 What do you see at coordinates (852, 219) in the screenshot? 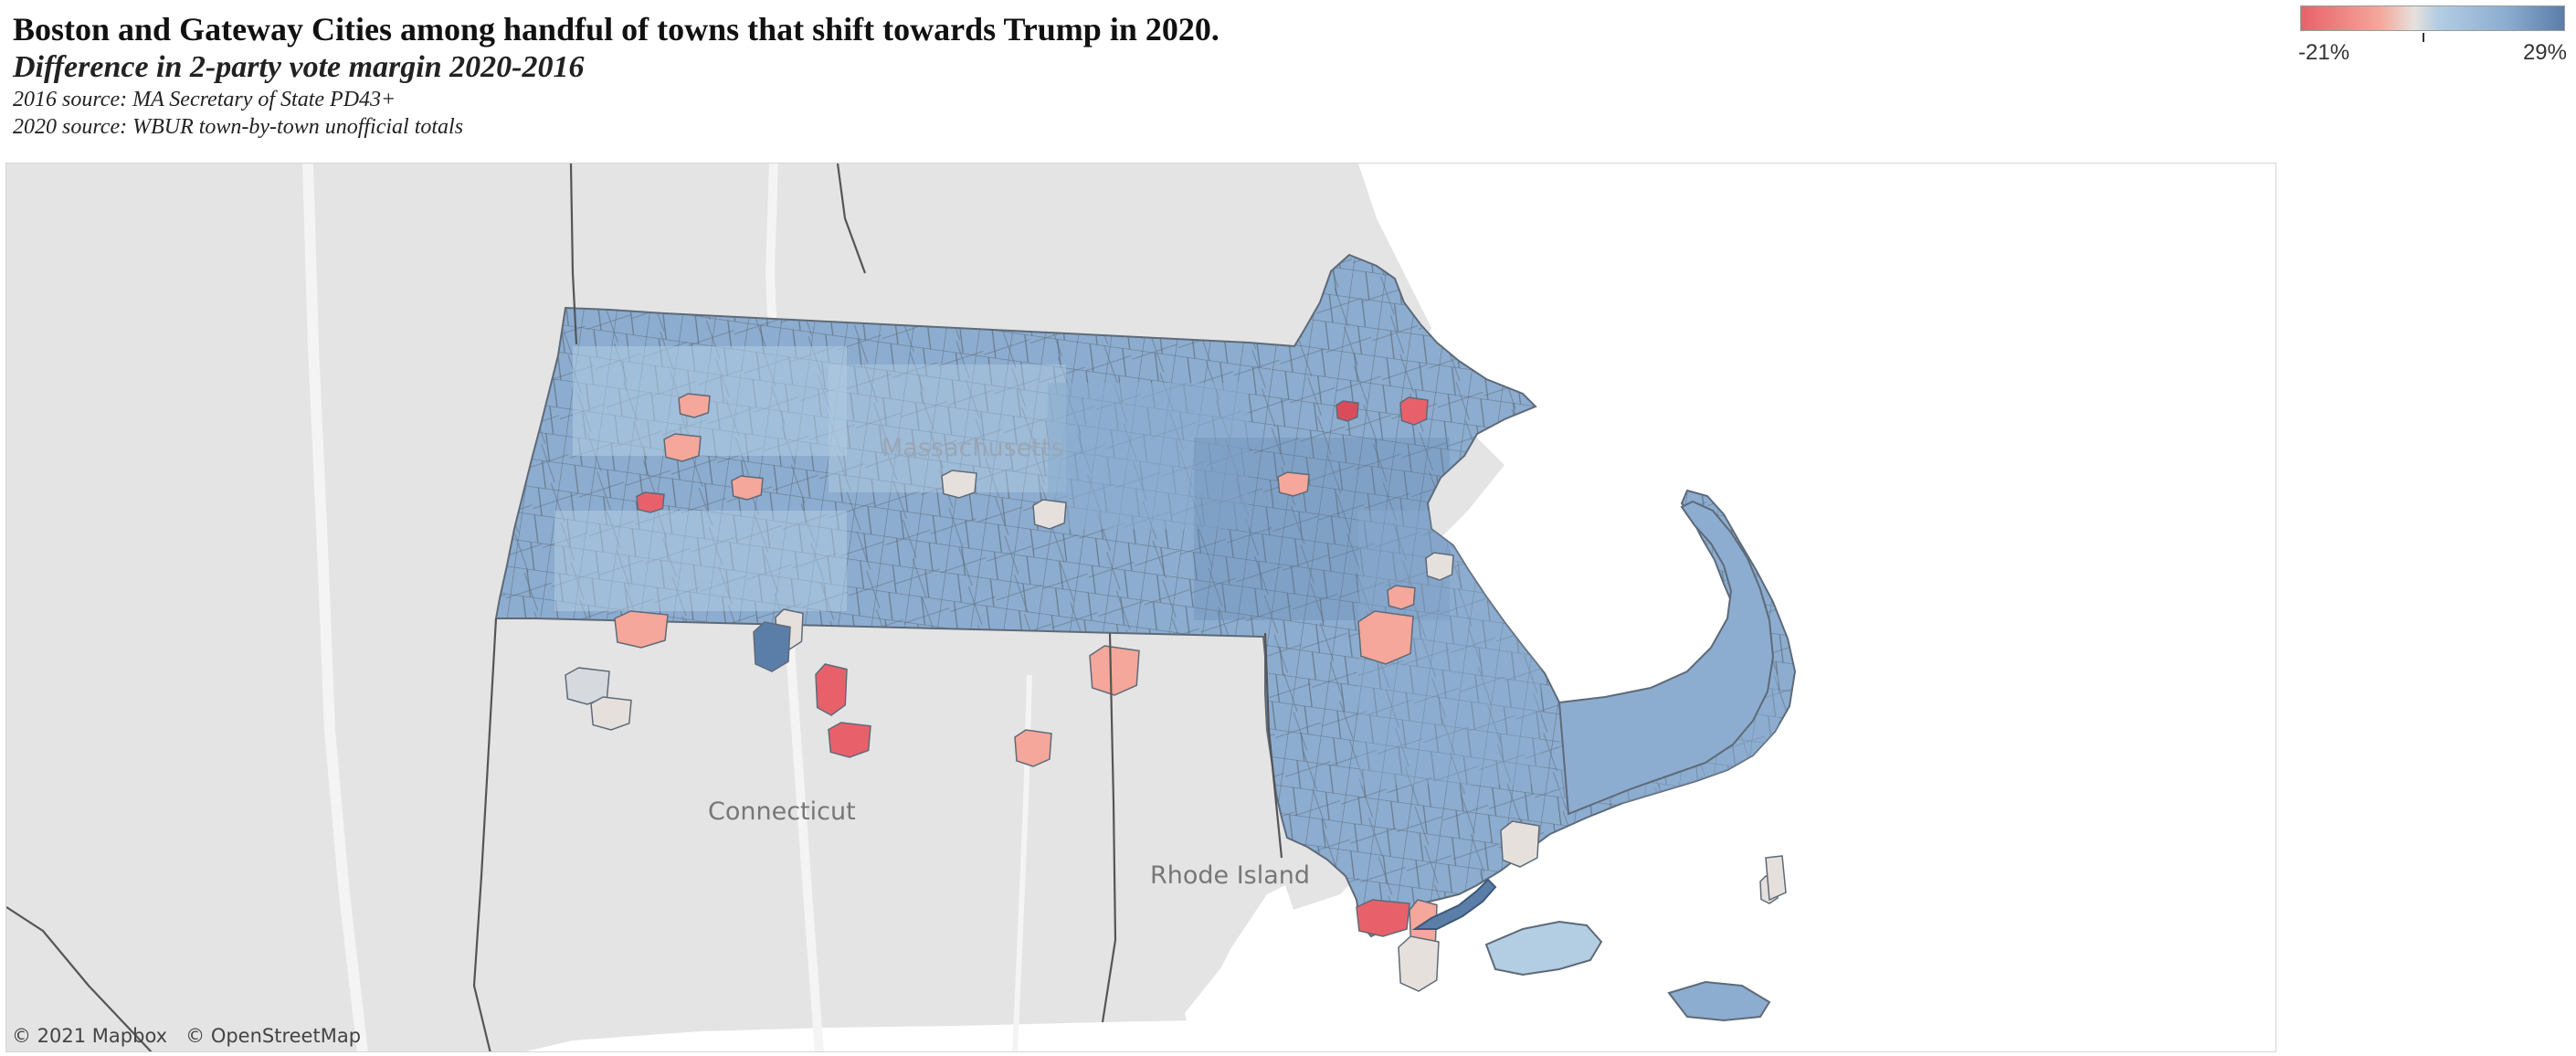
I see `nh-maine-border` at bounding box center [852, 219].